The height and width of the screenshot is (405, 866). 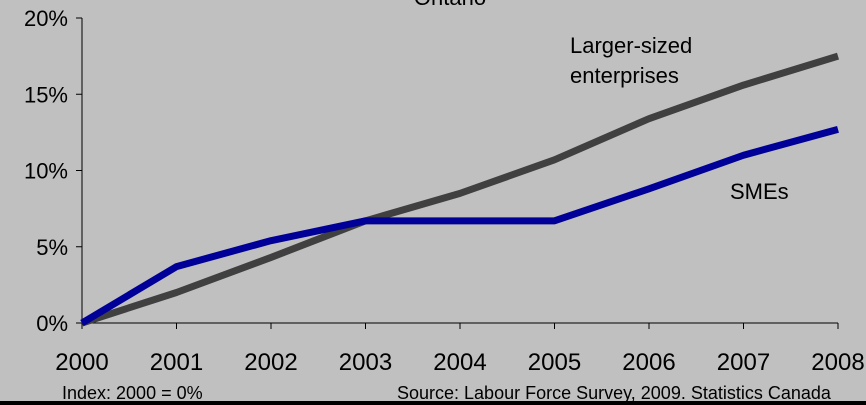 I want to click on y-axis: 0% 5% 10% 15% 20%, so click(x=53, y=171).